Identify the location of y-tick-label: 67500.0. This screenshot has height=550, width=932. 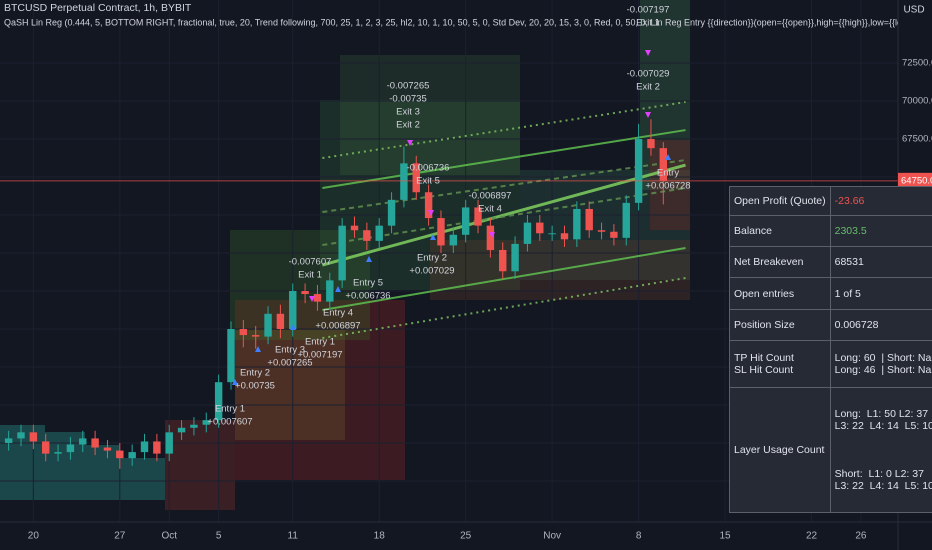
(917, 139).